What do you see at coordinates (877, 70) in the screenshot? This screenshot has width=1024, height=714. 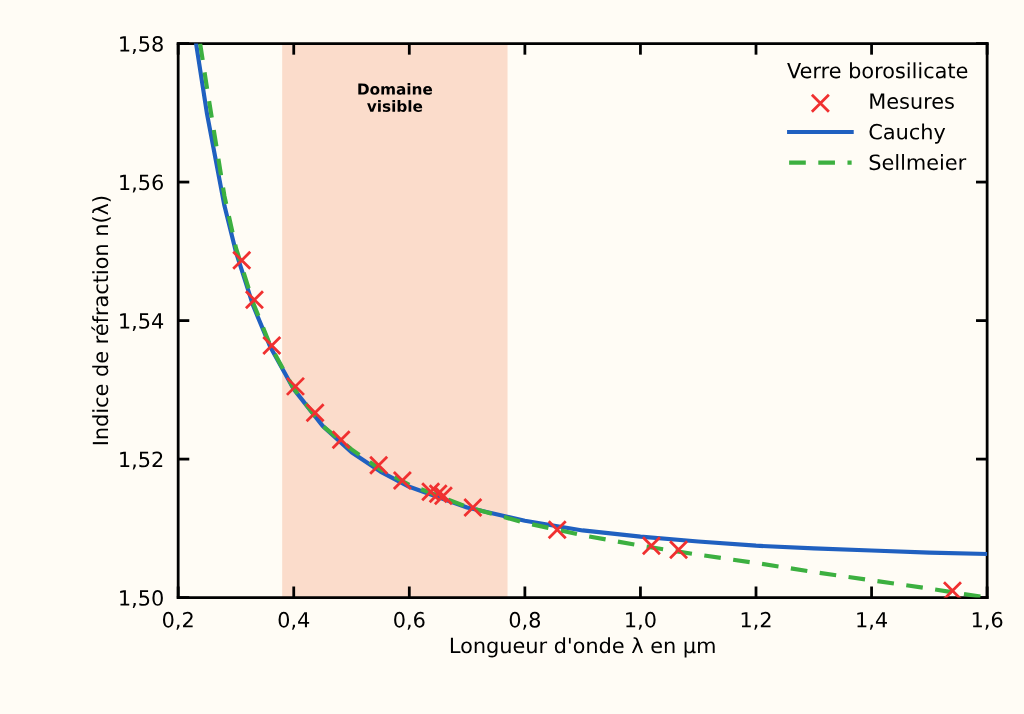 I see `legend-title: Verre borosilicate` at bounding box center [877, 70].